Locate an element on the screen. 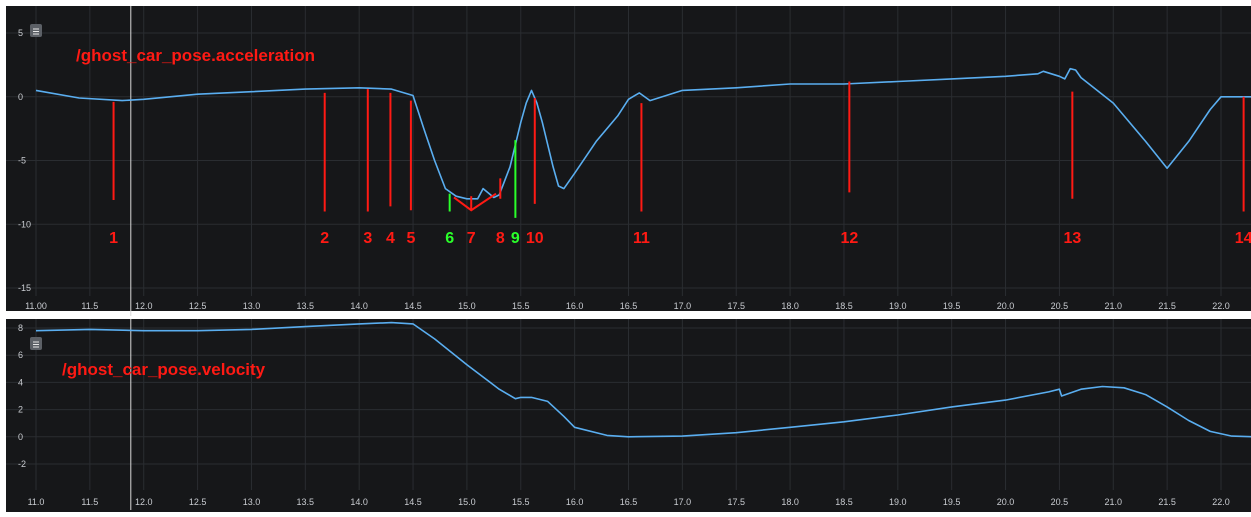  y-tick-label: 5 is located at coordinates (20, 33).